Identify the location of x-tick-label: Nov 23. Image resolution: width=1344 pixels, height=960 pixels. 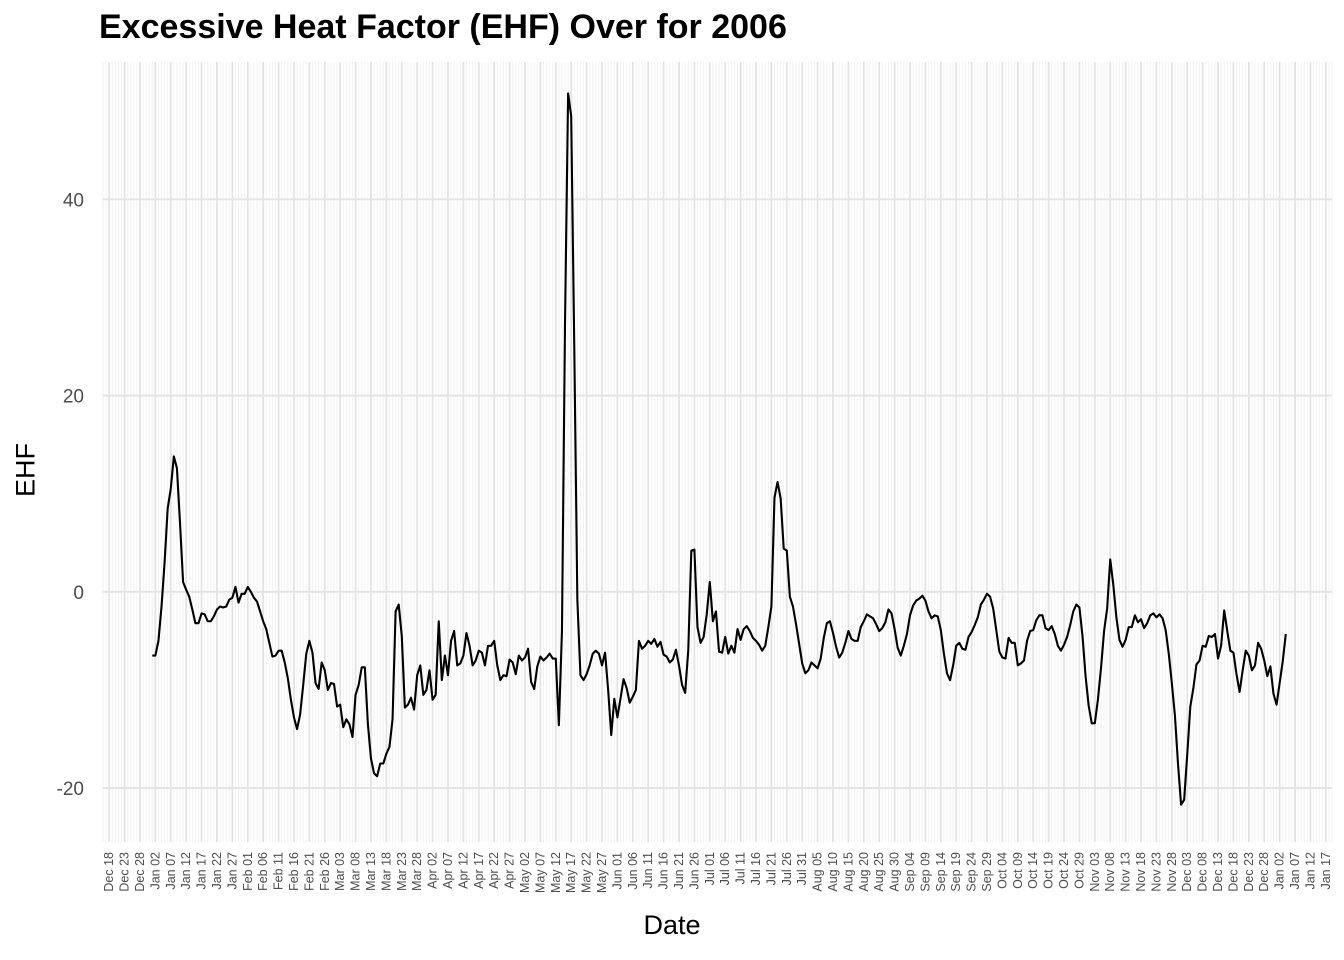
(1156, 872).